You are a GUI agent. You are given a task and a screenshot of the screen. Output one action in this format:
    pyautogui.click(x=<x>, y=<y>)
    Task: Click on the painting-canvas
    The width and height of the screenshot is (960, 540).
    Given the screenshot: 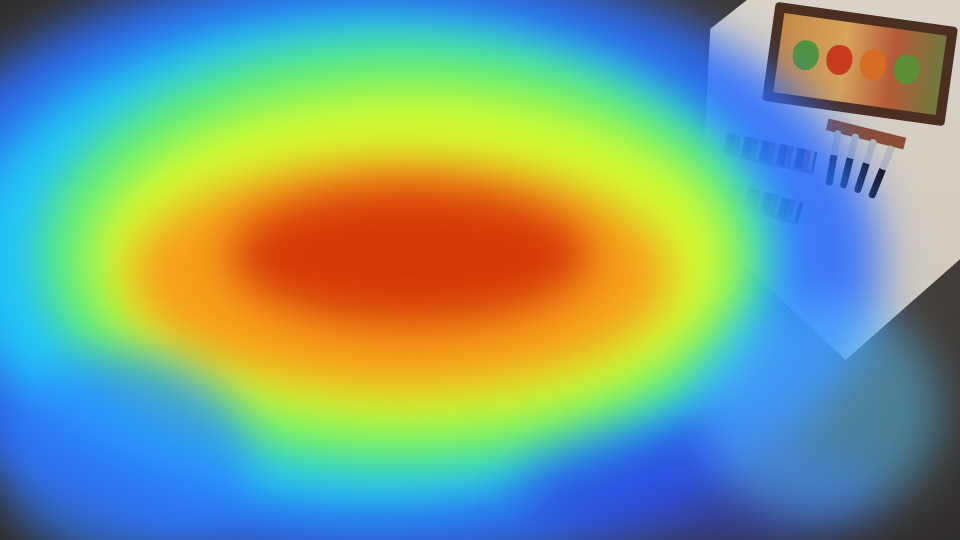 What is the action you would take?
    pyautogui.click(x=860, y=64)
    